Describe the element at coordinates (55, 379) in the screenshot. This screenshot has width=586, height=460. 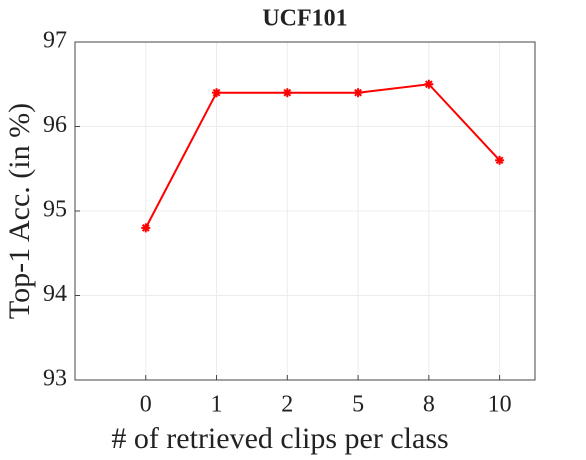
I see `y-tick-label: 93` at that location.